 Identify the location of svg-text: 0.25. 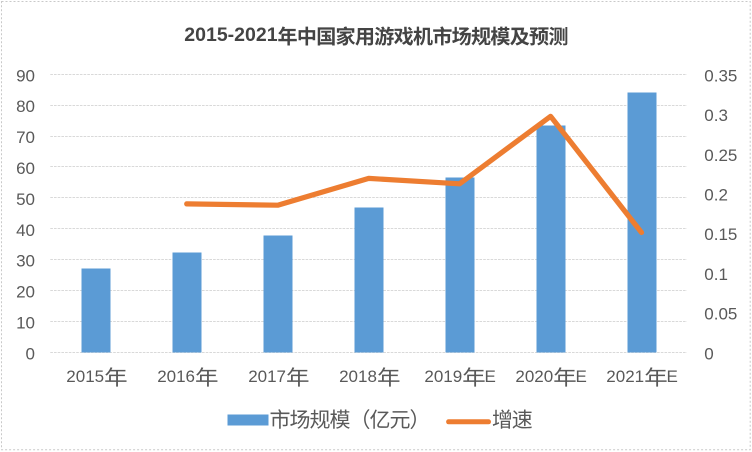
(720, 155).